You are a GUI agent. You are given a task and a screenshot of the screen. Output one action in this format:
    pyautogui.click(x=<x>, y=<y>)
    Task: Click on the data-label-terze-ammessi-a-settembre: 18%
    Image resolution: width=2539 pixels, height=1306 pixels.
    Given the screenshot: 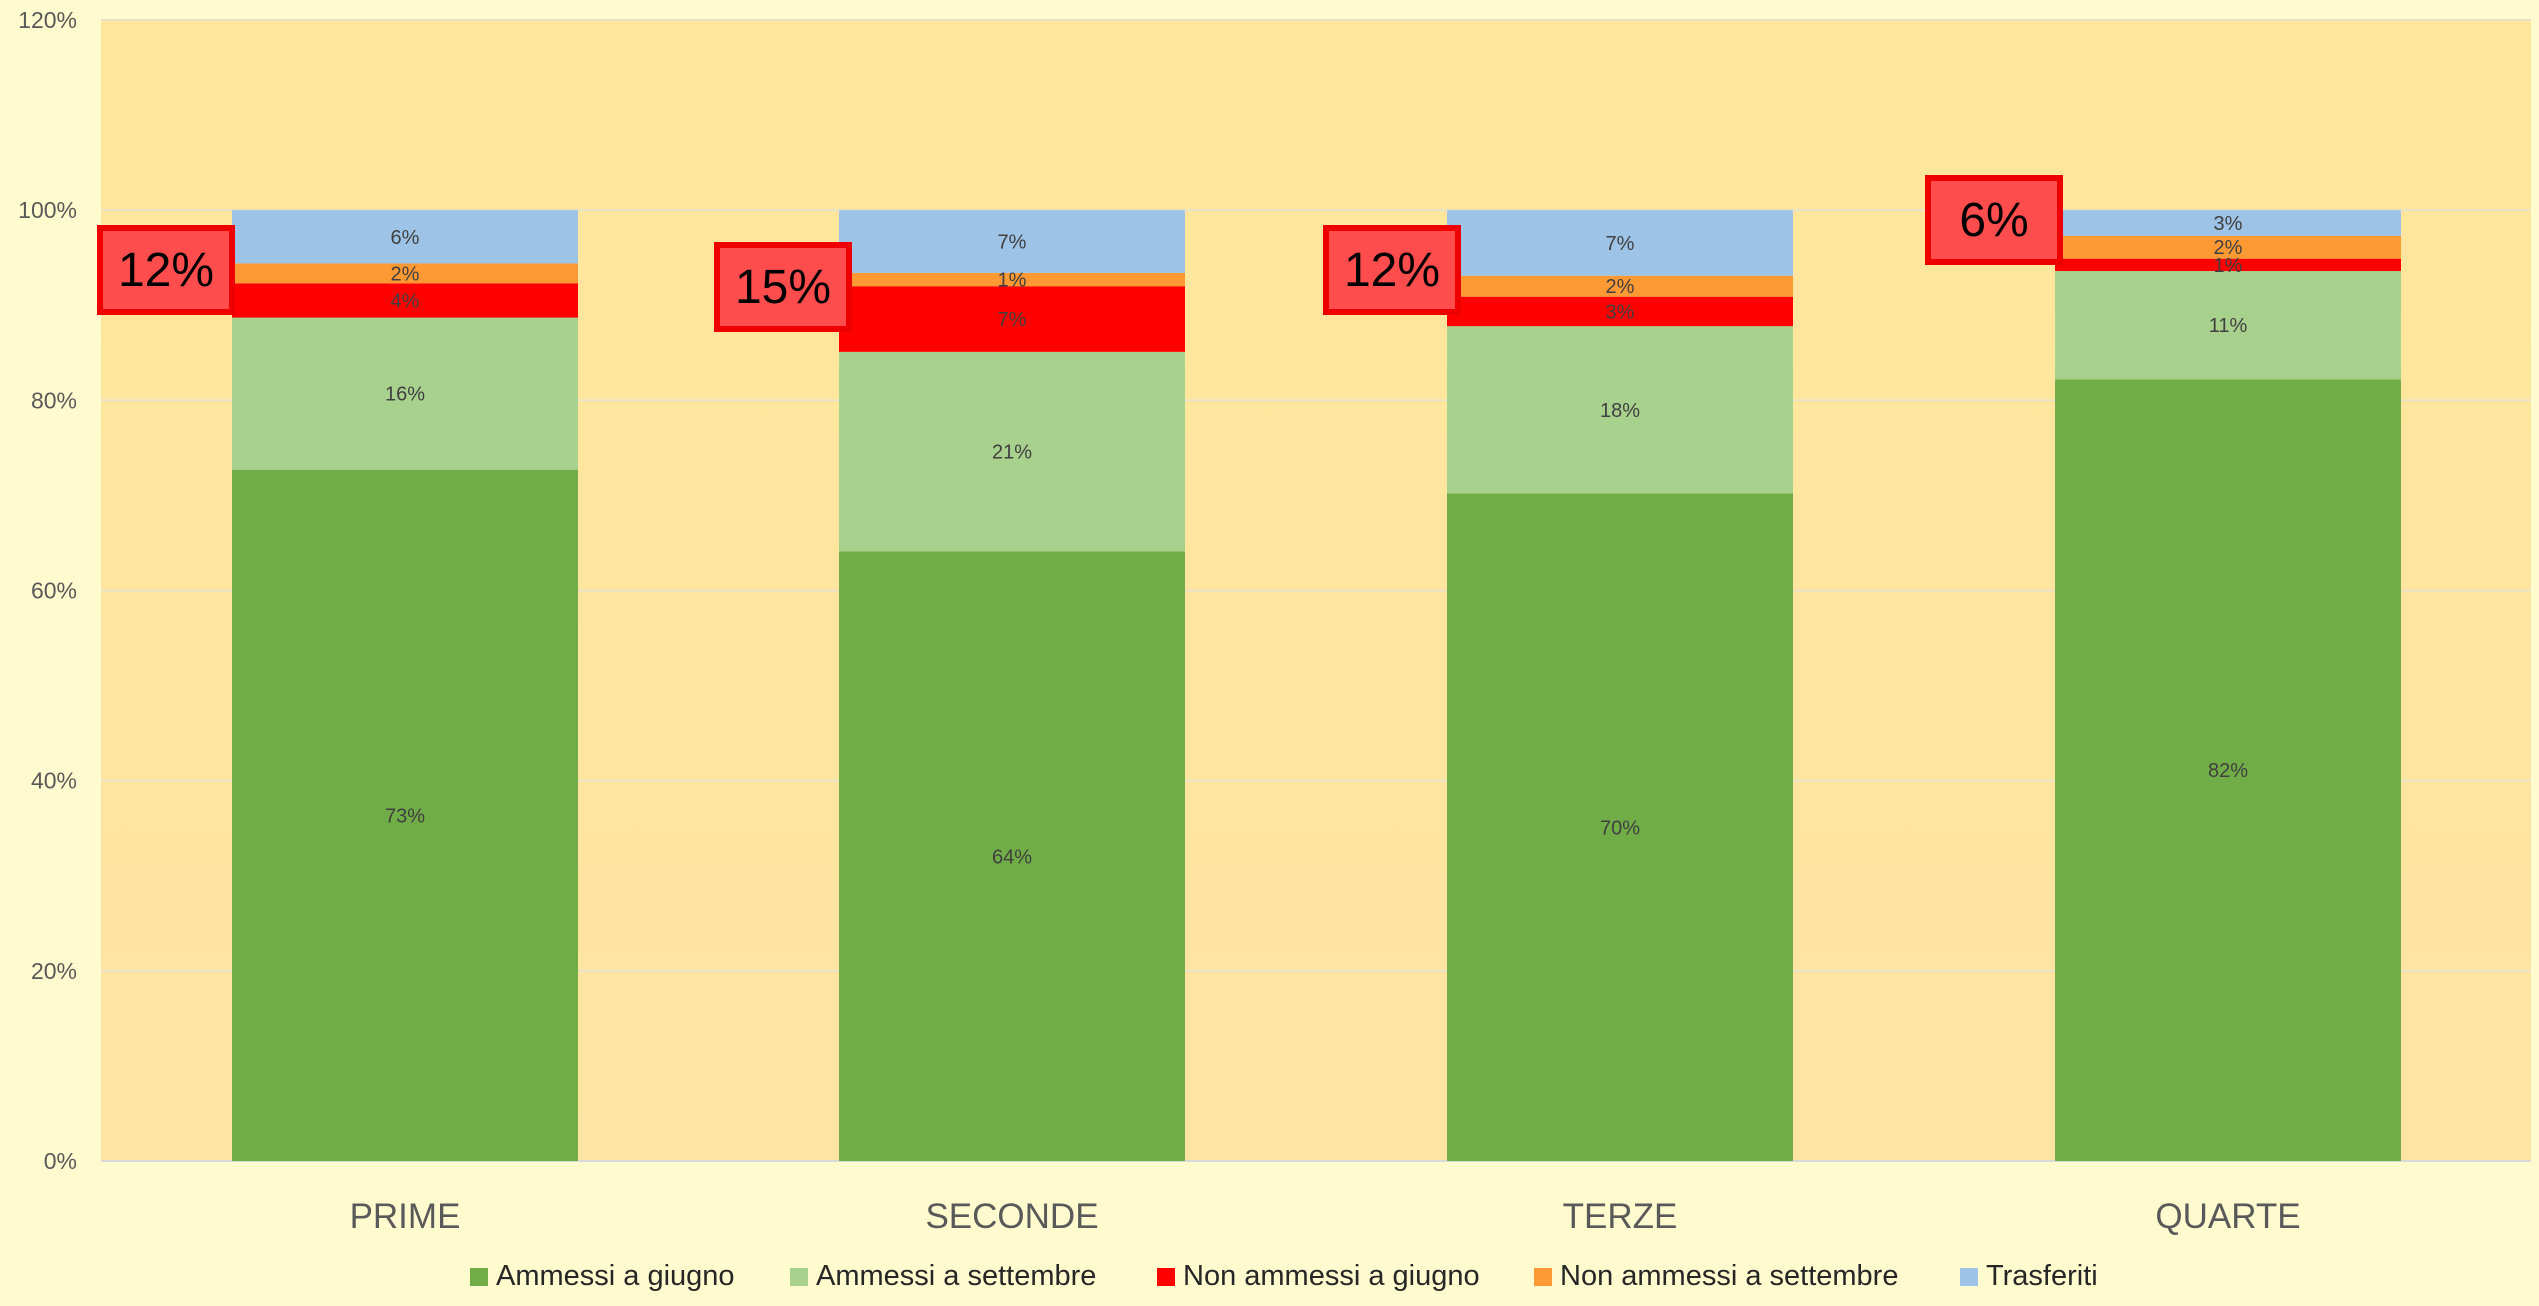 What is the action you would take?
    pyautogui.click(x=1620, y=411)
    